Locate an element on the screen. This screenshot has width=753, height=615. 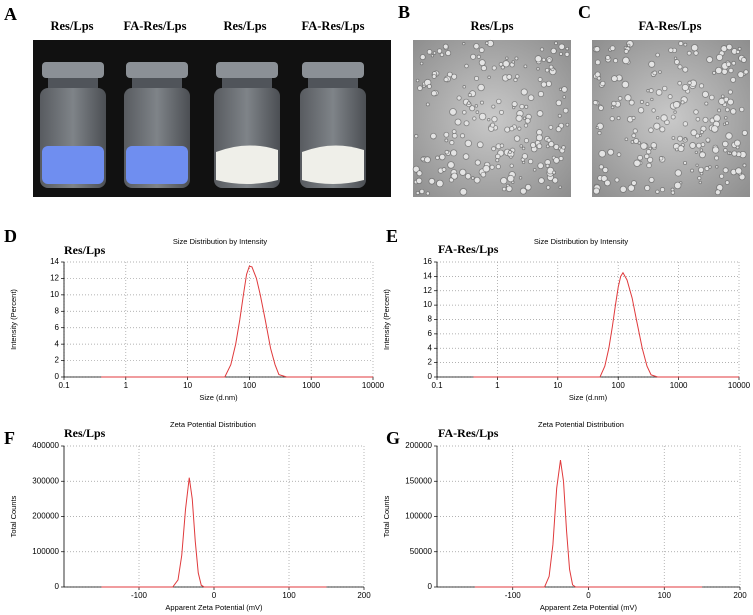
x-tick-label: 200 is located at coordinates (364, 595).